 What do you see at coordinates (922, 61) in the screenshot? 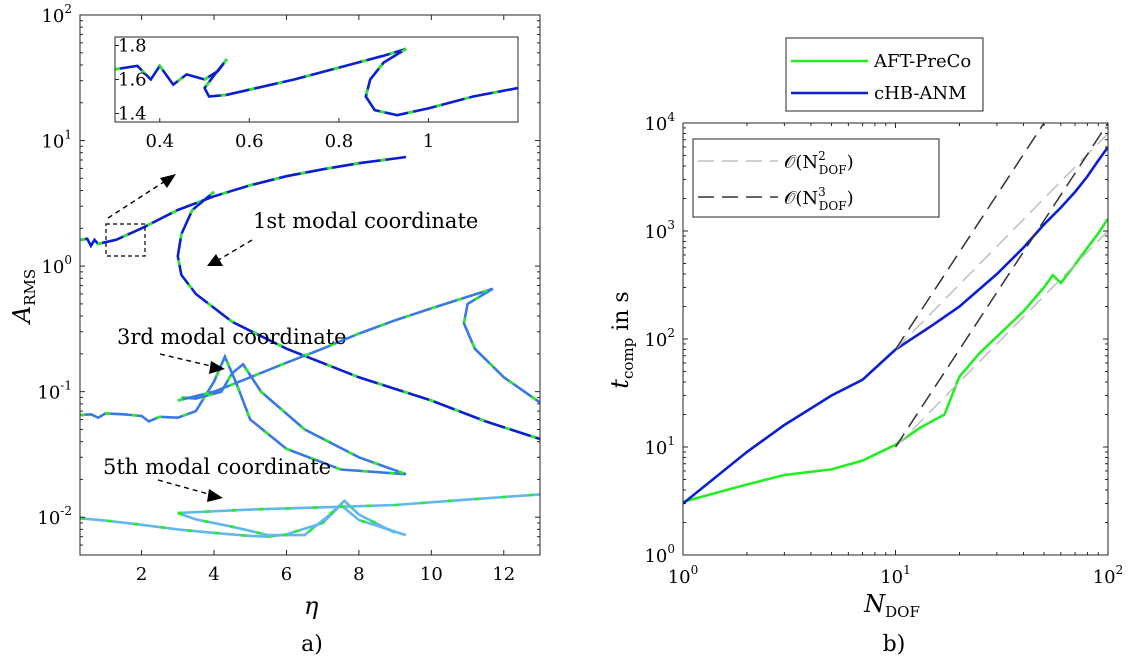
I see `legend-aft-preco: AFT-PreCo` at bounding box center [922, 61].